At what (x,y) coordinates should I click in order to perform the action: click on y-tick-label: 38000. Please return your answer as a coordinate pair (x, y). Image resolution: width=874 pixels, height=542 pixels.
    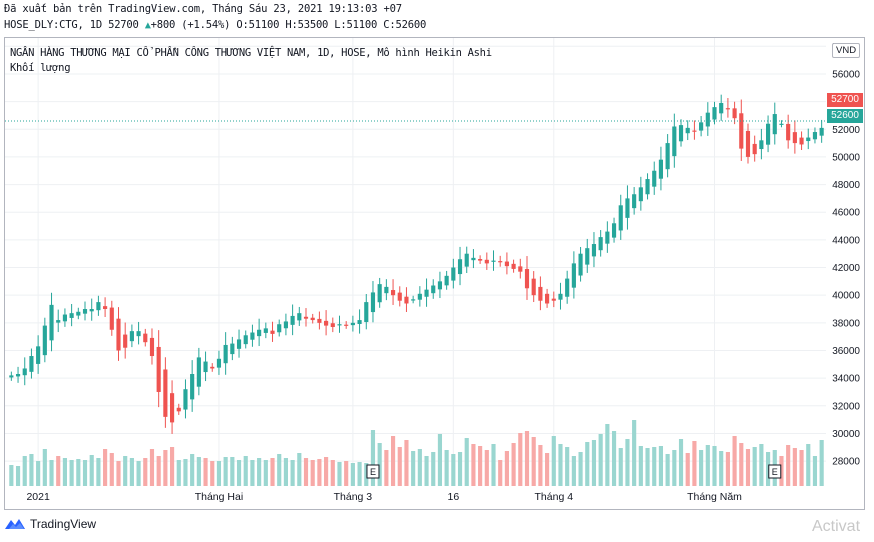
    Looking at the image, I should click on (846, 323).